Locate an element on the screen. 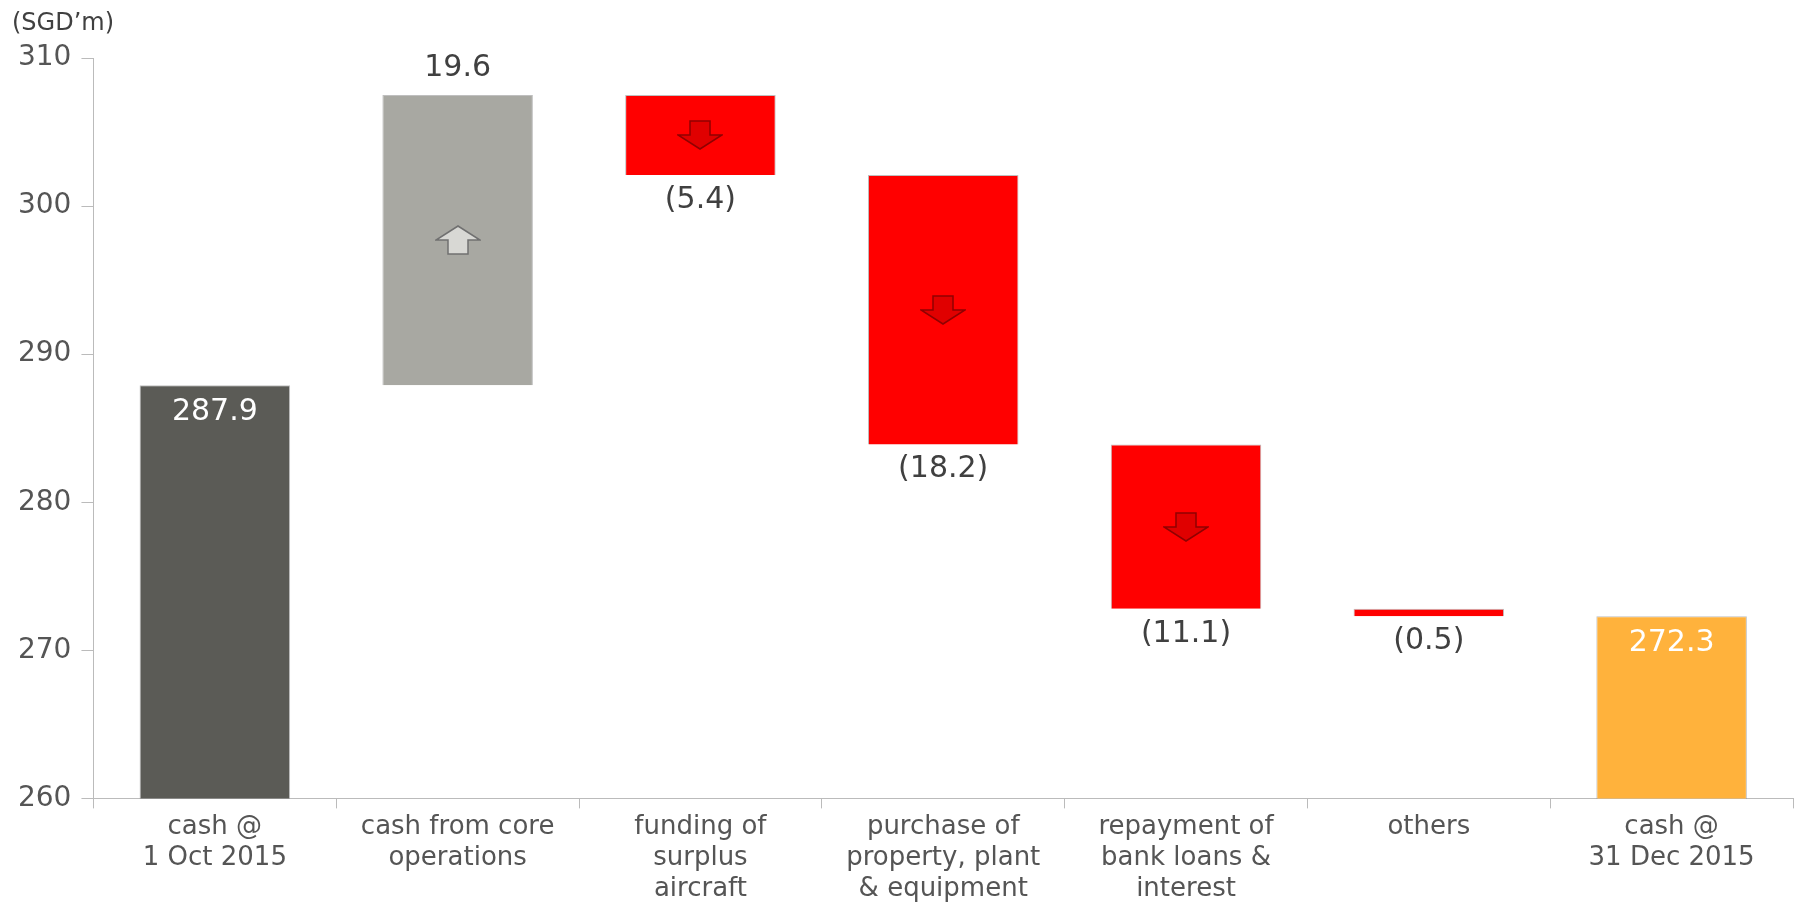  y-tick-label: 270 is located at coordinates (44, 648).